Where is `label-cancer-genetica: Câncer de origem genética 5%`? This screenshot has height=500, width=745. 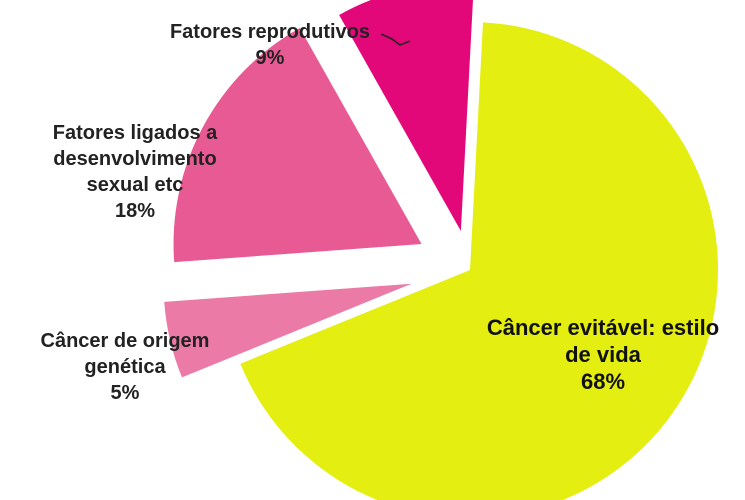
label-cancer-genetica: Câncer de origem genética 5% is located at coordinates (125, 367).